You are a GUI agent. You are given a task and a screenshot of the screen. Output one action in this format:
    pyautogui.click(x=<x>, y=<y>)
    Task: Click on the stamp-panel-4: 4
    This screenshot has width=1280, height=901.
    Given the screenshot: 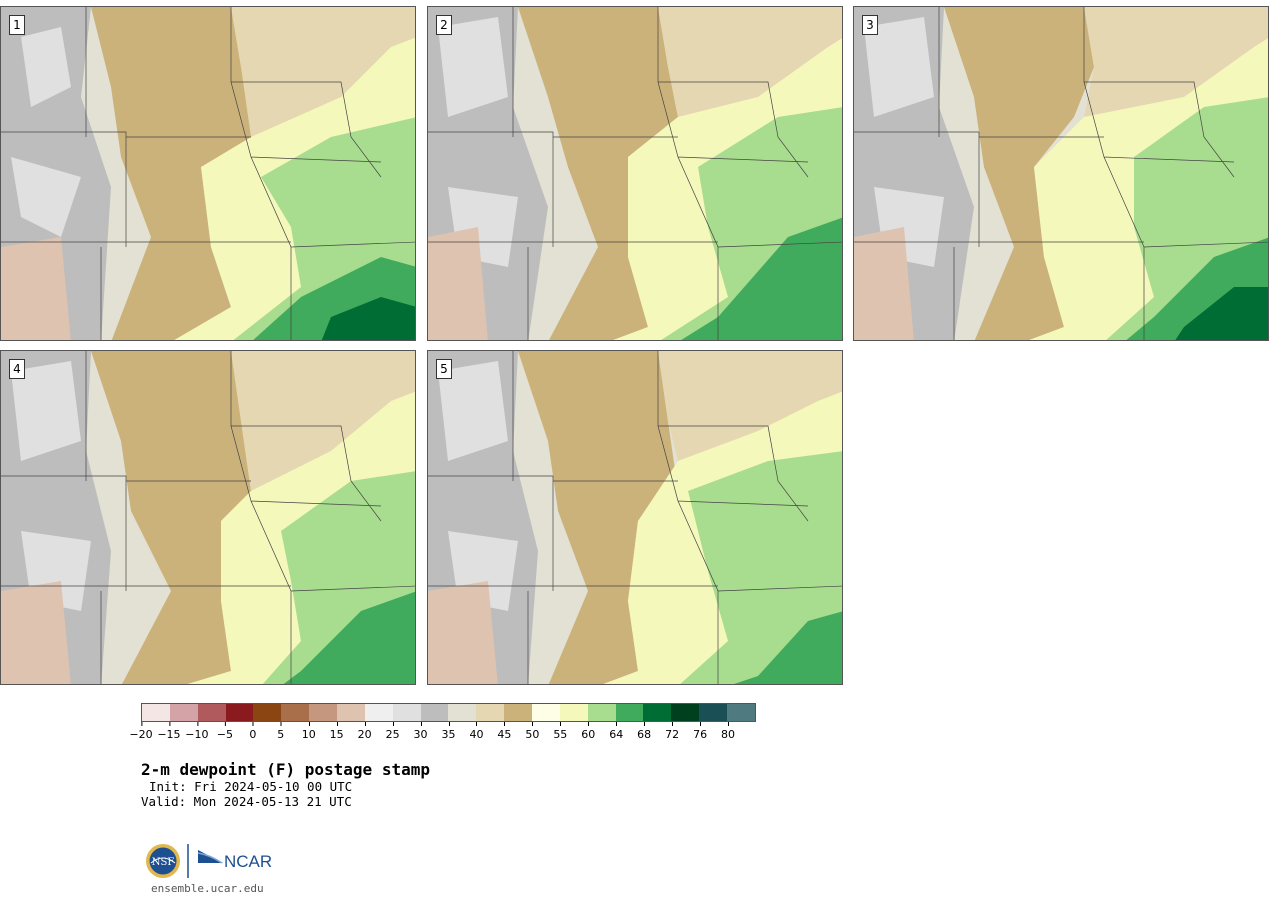 What is the action you would take?
    pyautogui.click(x=208, y=517)
    